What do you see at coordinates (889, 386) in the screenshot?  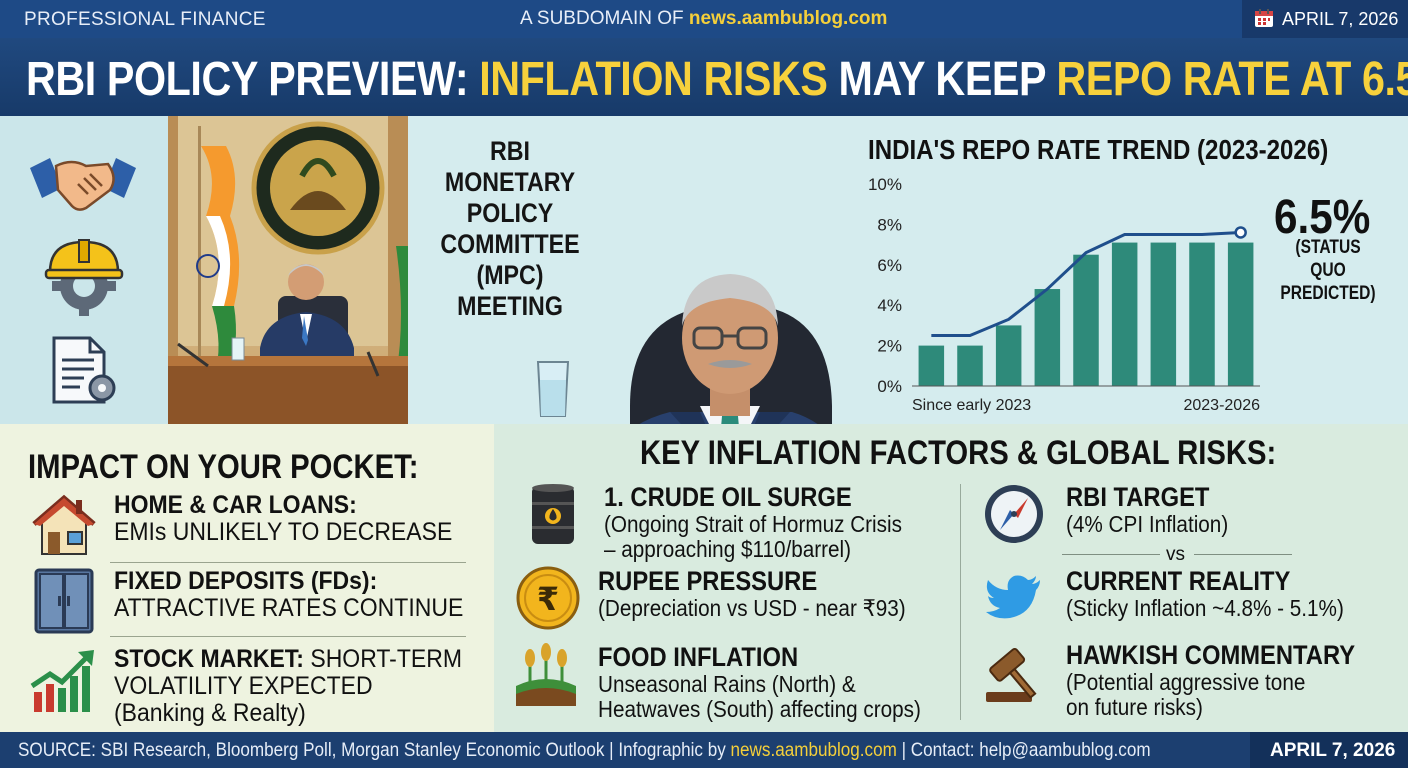 I see `y-tick-label: 0%` at bounding box center [889, 386].